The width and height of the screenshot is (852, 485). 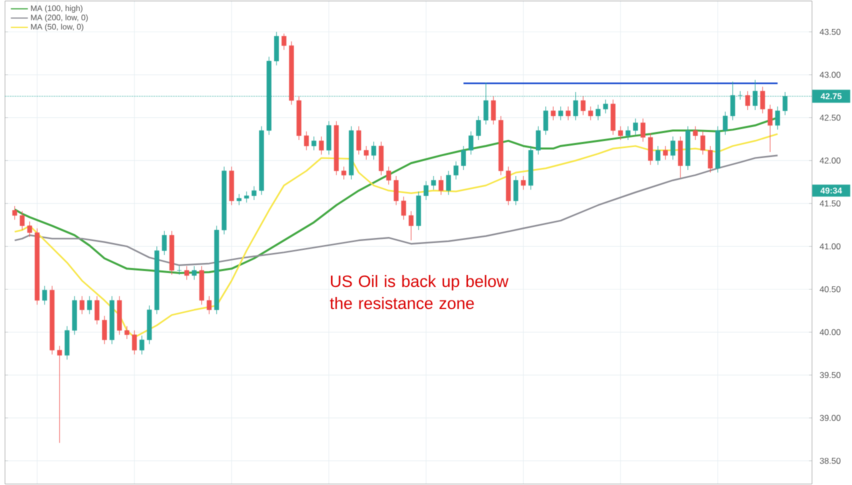 What do you see at coordinates (830, 75) in the screenshot?
I see `y-tick-label: 43.00` at bounding box center [830, 75].